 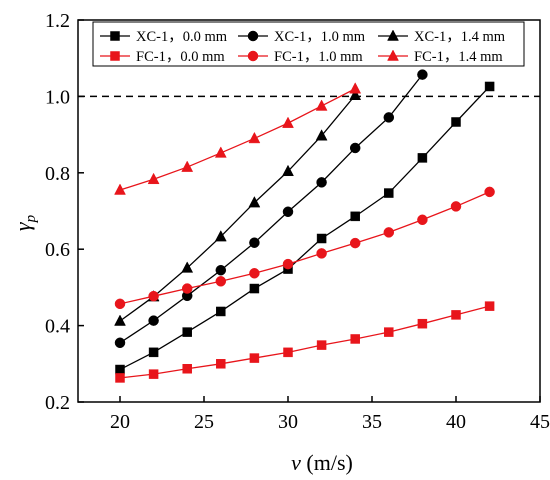 I want to click on legend-item: FC-1，0.0 mm, so click(x=162, y=57).